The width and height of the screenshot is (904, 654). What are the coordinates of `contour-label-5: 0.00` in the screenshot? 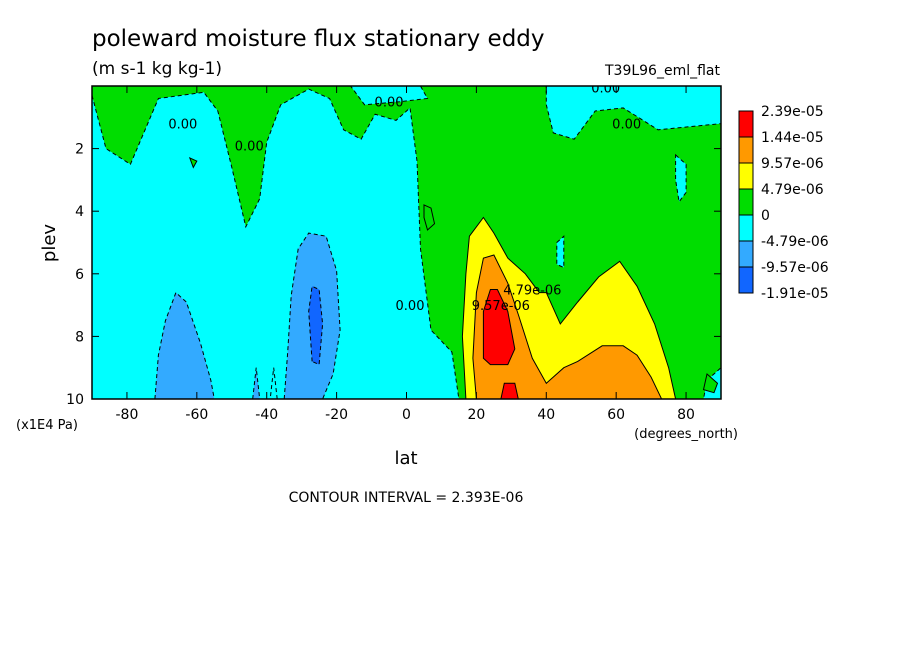 It's located at (626, 125).